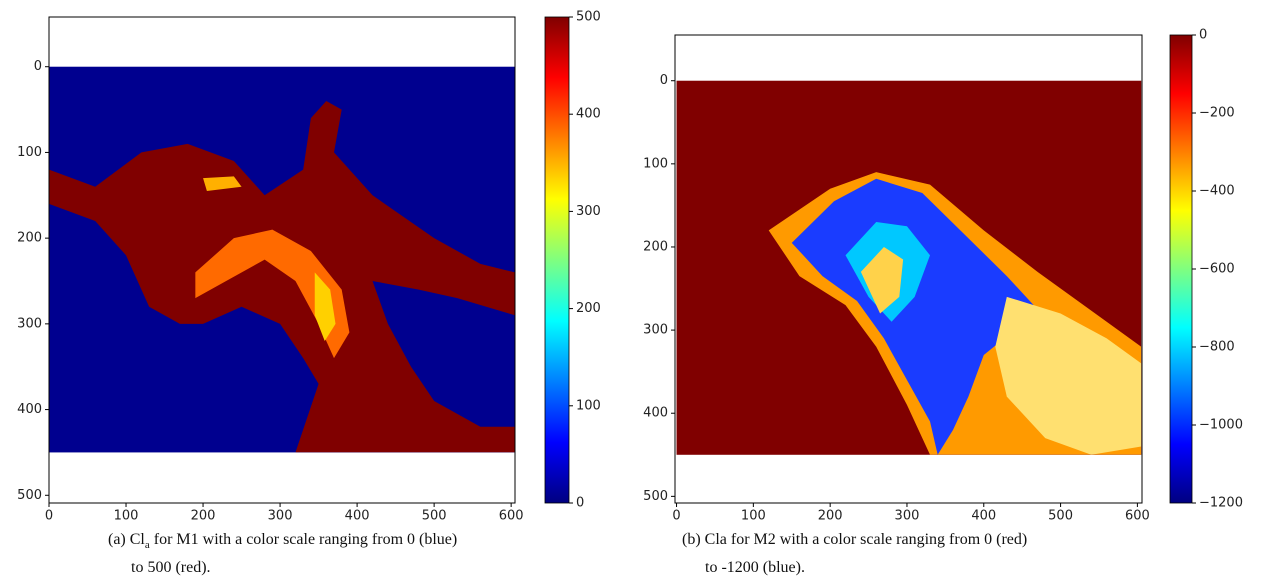 This screenshot has height=583, width=1269. Describe the element at coordinates (126, 539) in the screenshot. I see `caption-text: (a) Cl` at that location.